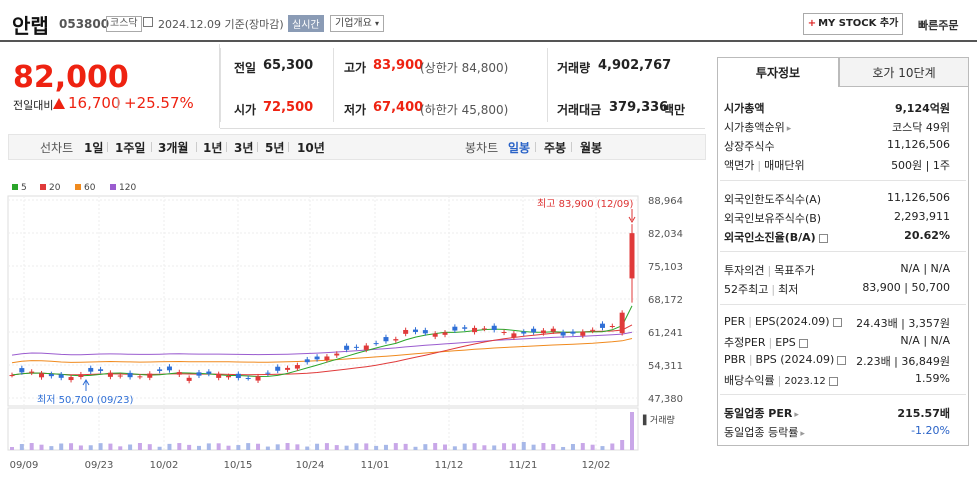 This screenshot has height=479, width=977. I want to click on tab-1year: 1년, so click(213, 148).